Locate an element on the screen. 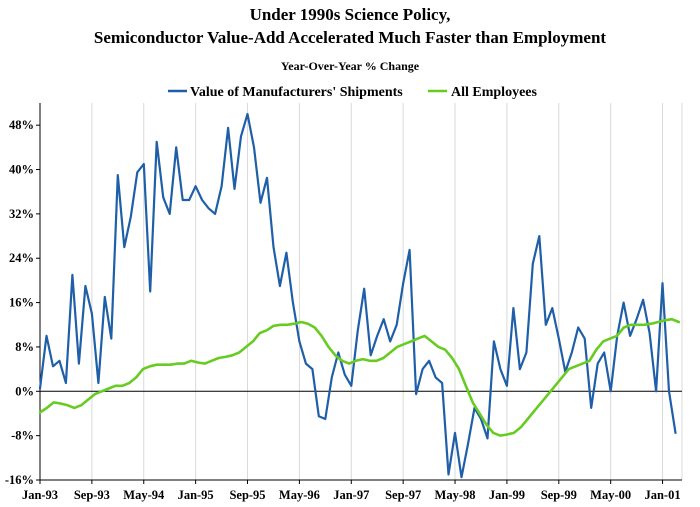 The image size is (700, 507). y-tick-labels: -16% -8% 0% 8% 16% 24% 32% 40% 48% is located at coordinates (19, 302).